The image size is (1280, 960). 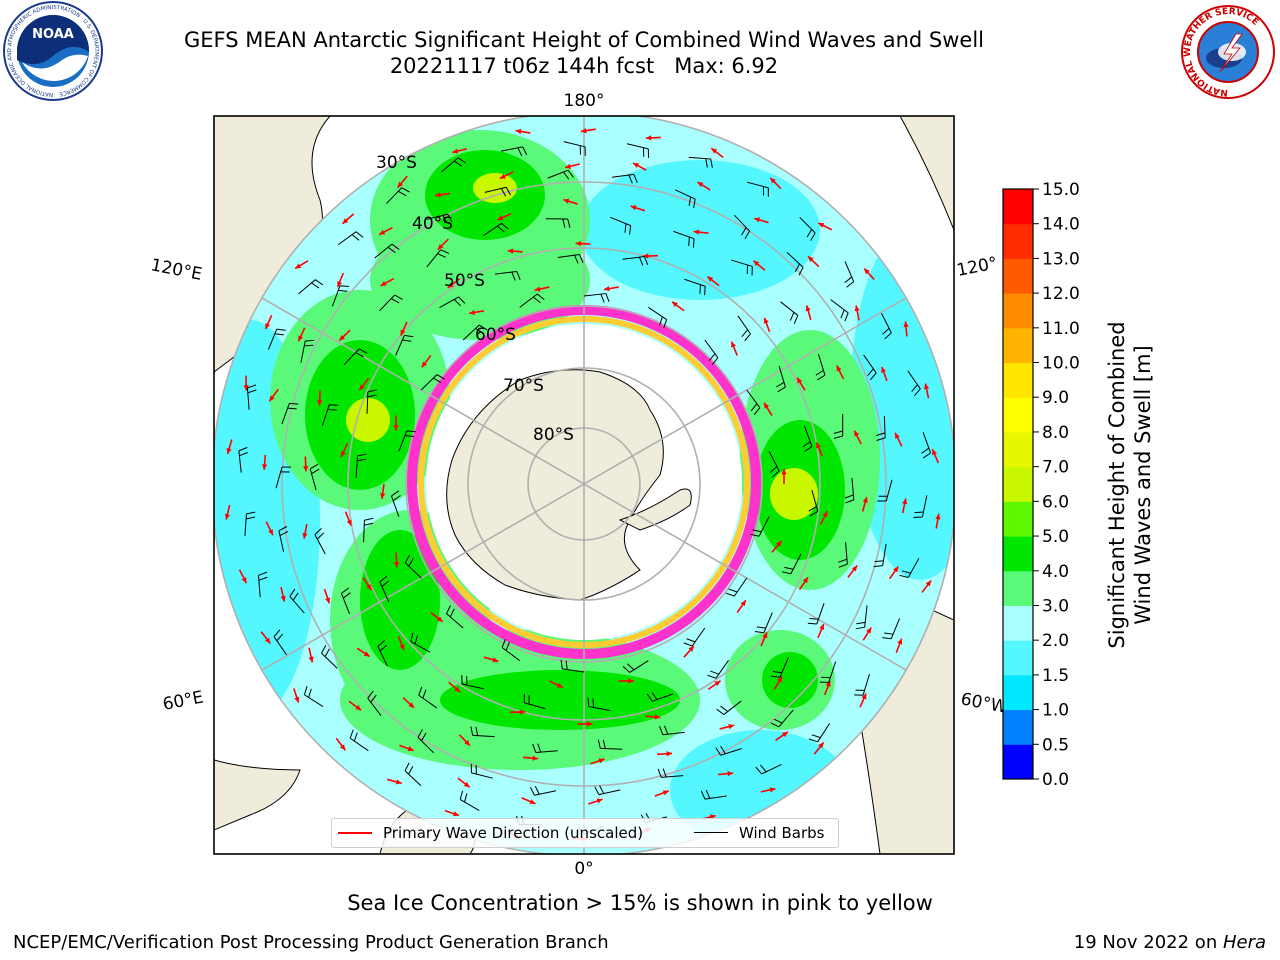 What do you see at coordinates (711, 832) in the screenshot?
I see `legend-wind-swatch` at bounding box center [711, 832].